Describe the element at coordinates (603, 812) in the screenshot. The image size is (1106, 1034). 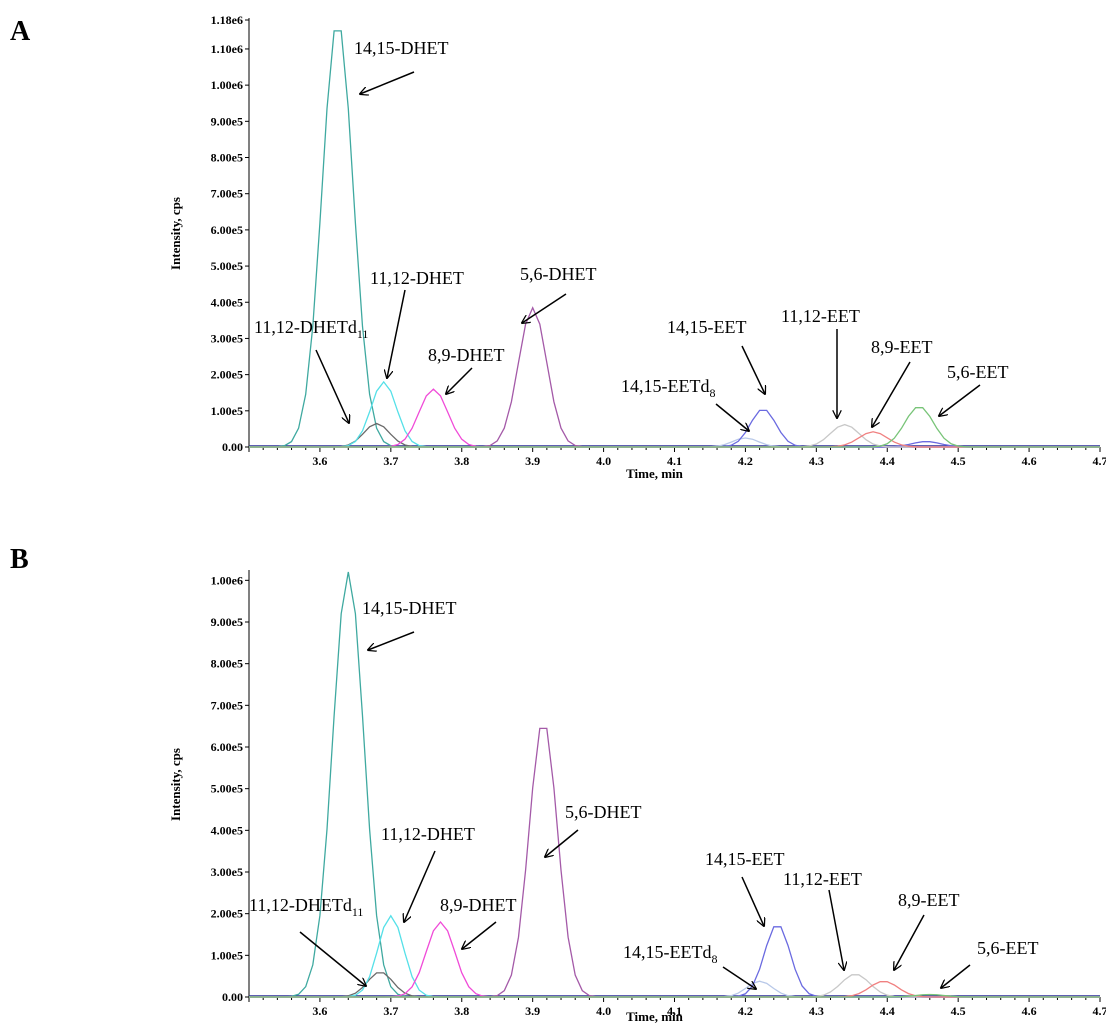
I see `peak-annotation-label: 5,6-DHET` at that location.